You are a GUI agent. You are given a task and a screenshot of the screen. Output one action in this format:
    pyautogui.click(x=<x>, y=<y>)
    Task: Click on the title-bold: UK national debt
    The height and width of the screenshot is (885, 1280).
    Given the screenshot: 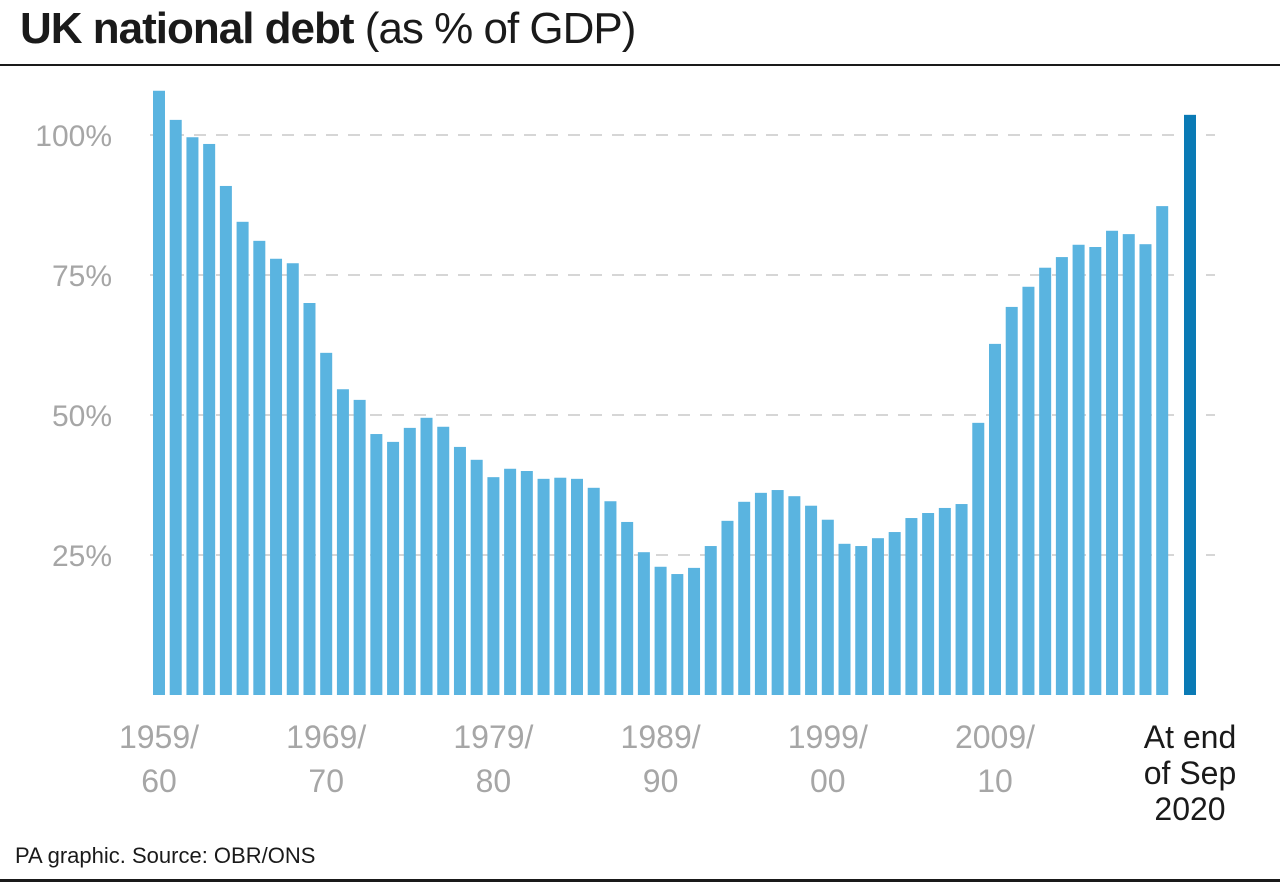 What is the action you would take?
    pyautogui.click(x=187, y=28)
    